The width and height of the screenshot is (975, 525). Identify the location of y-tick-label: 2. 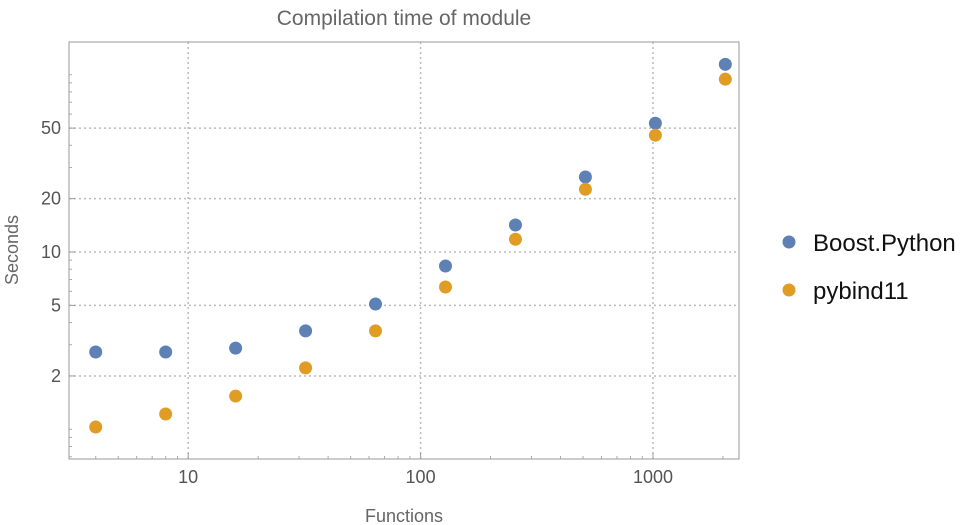
(56, 376).